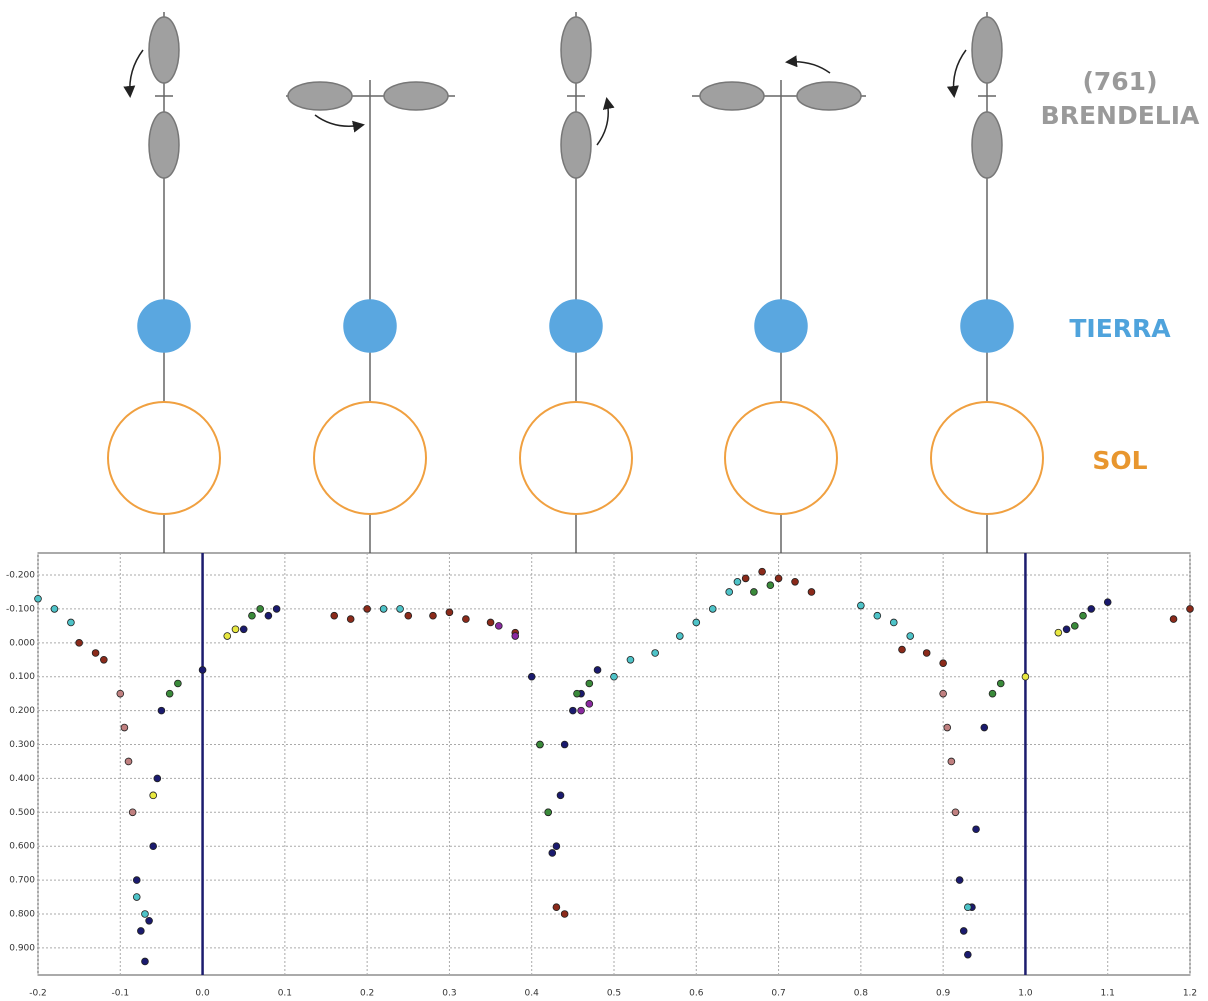 Image resolution: width=1208 pixels, height=1001 pixels. Describe the element at coordinates (22, 813) in the screenshot. I see `y-tick-label: 0.500` at that location.